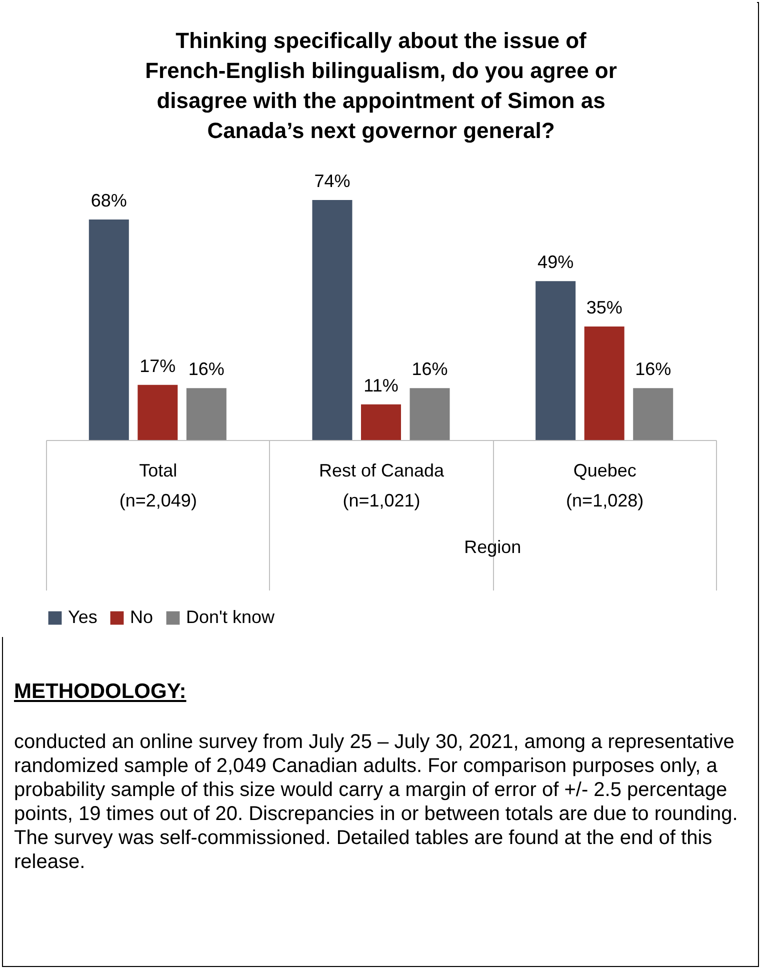  What do you see at coordinates (376, 802) in the screenshot?
I see `text: conducted an online survey from July 25 – July 30, 2021, among a representative randomized sample of 2,049 Canadian adults. For comparison purposes only, a probability sample of this size would carry a margin of error of +/- 2.5 percentage points, 19 times out of 20. Discrepancies in or between totals are due to rounding. The survey was self-commissioned. Detailed tables are found at the end of this release.` at bounding box center [376, 802].